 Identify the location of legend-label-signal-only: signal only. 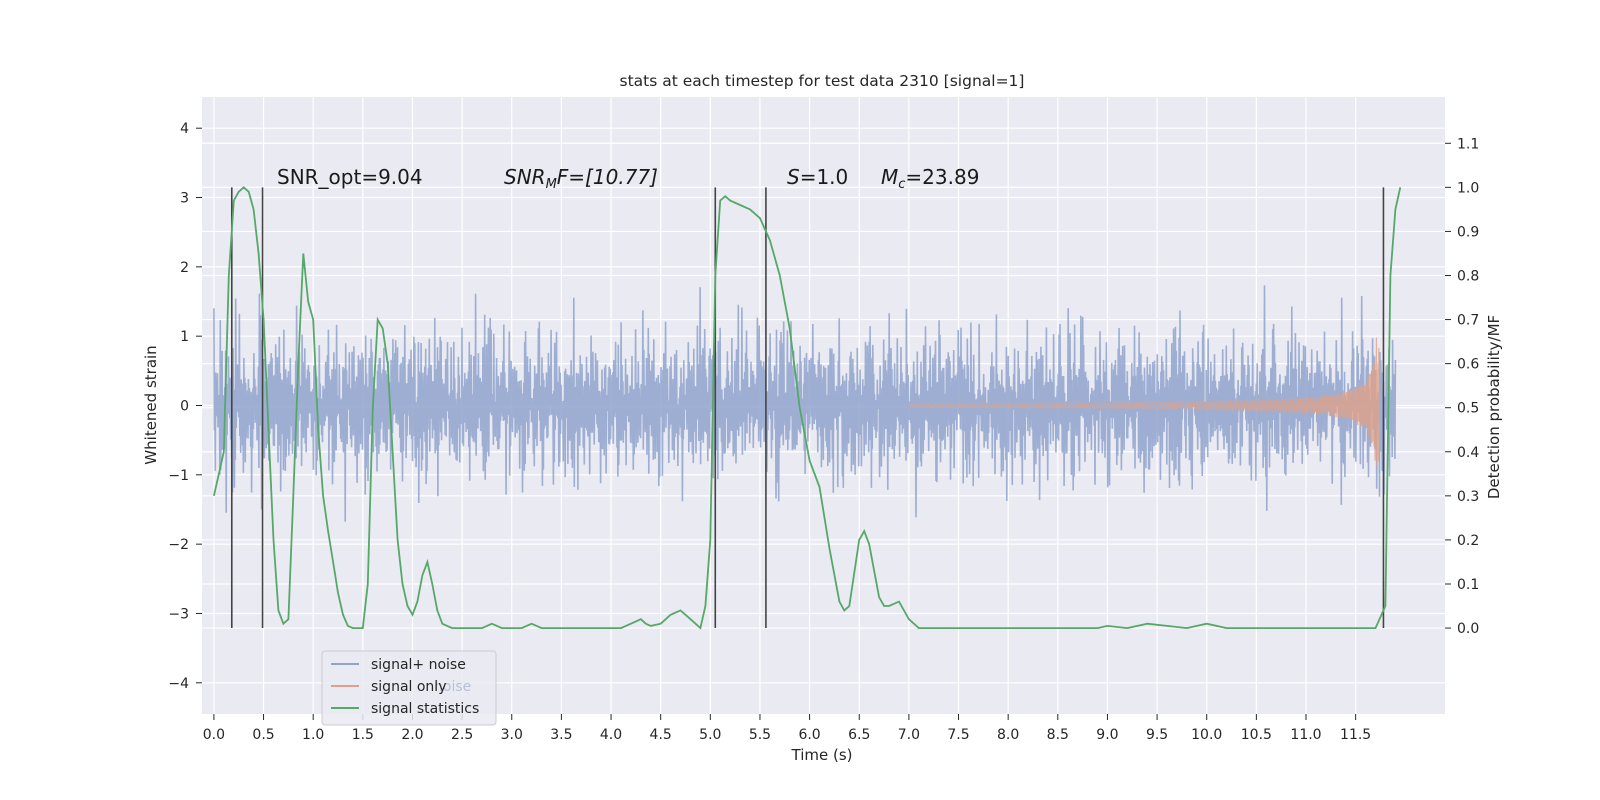
(408, 687).